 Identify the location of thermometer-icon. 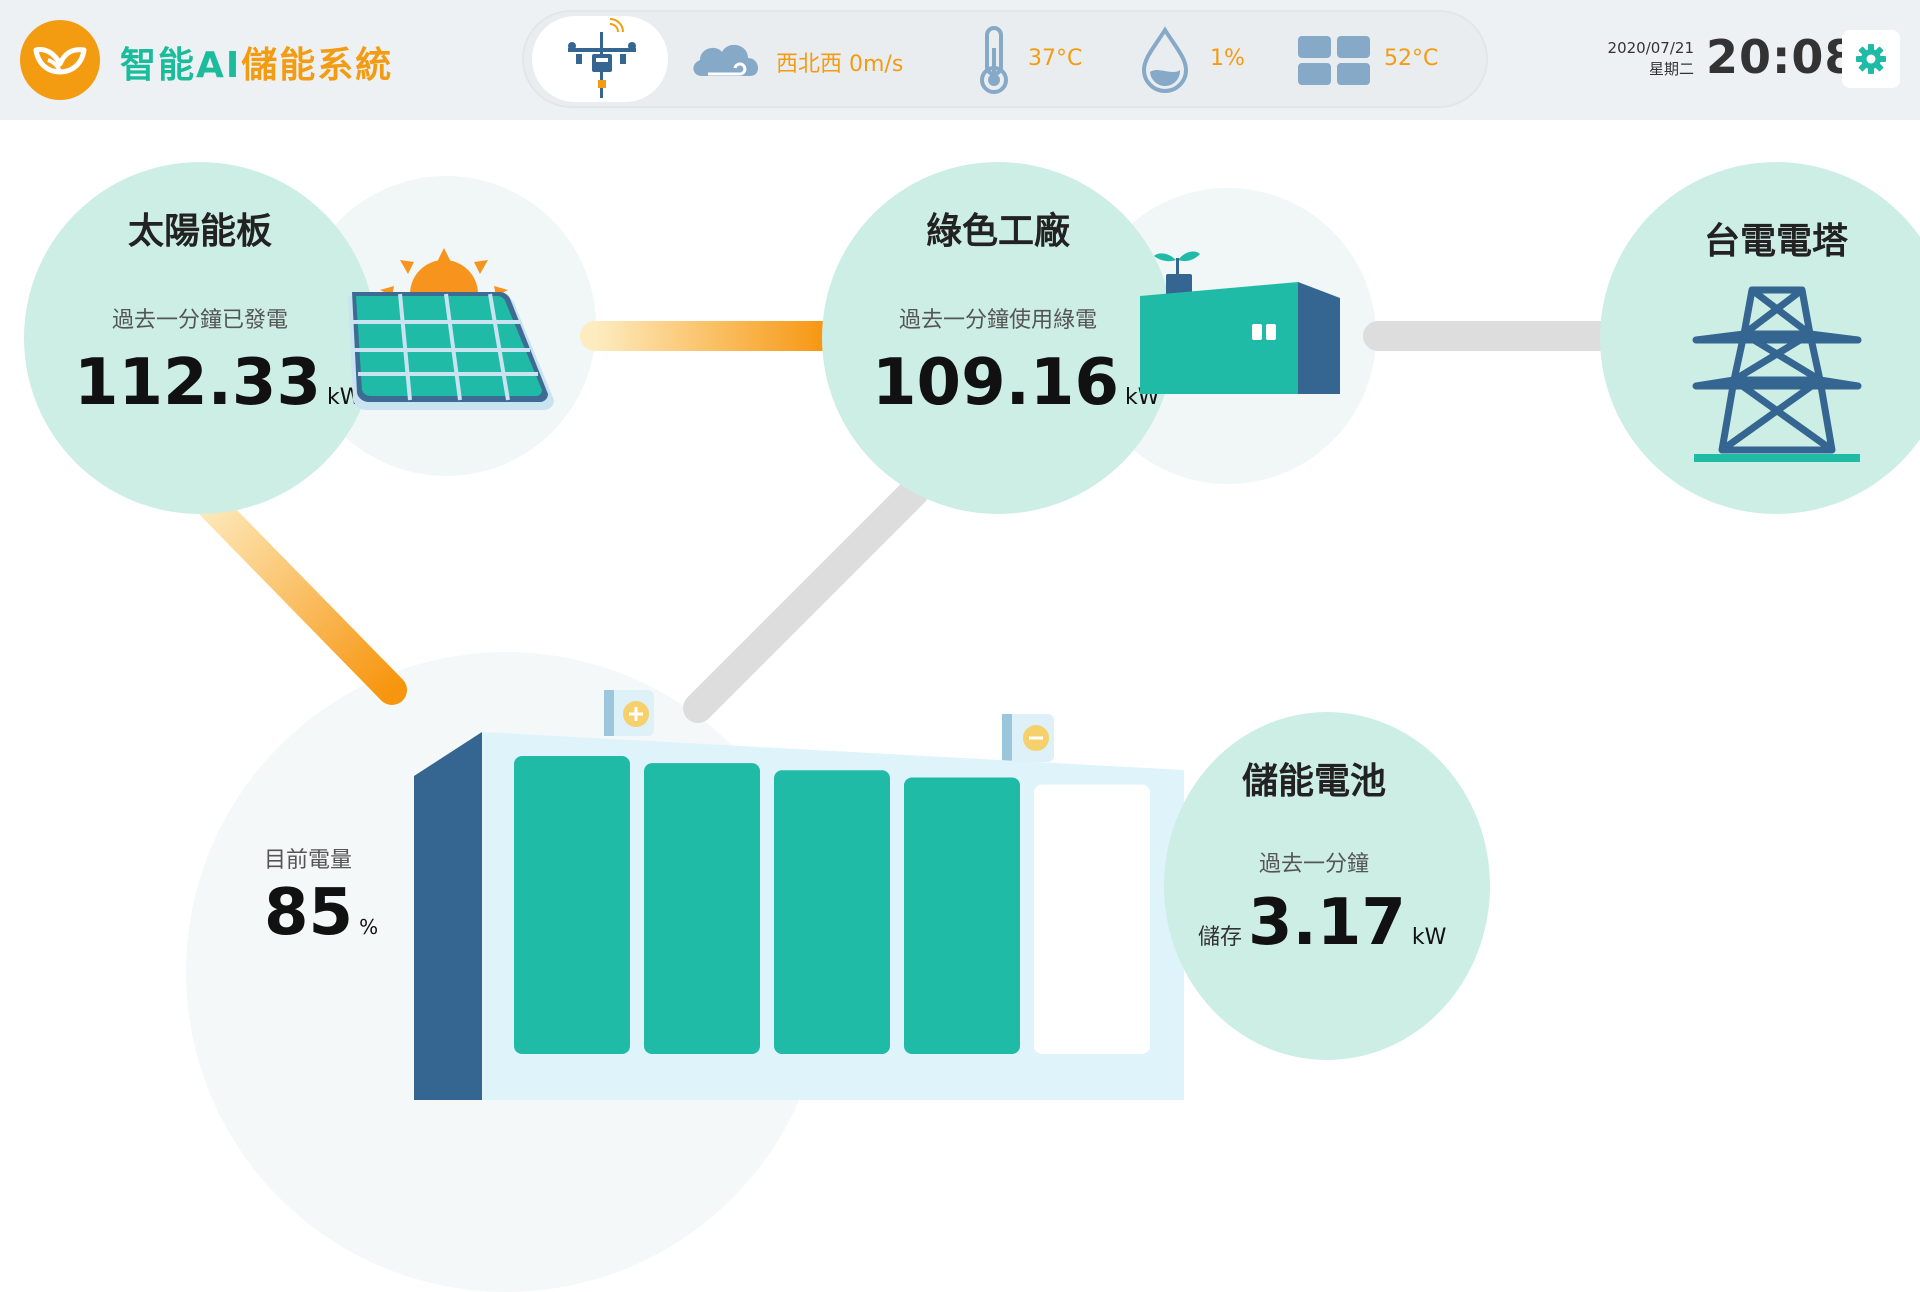
(994, 60).